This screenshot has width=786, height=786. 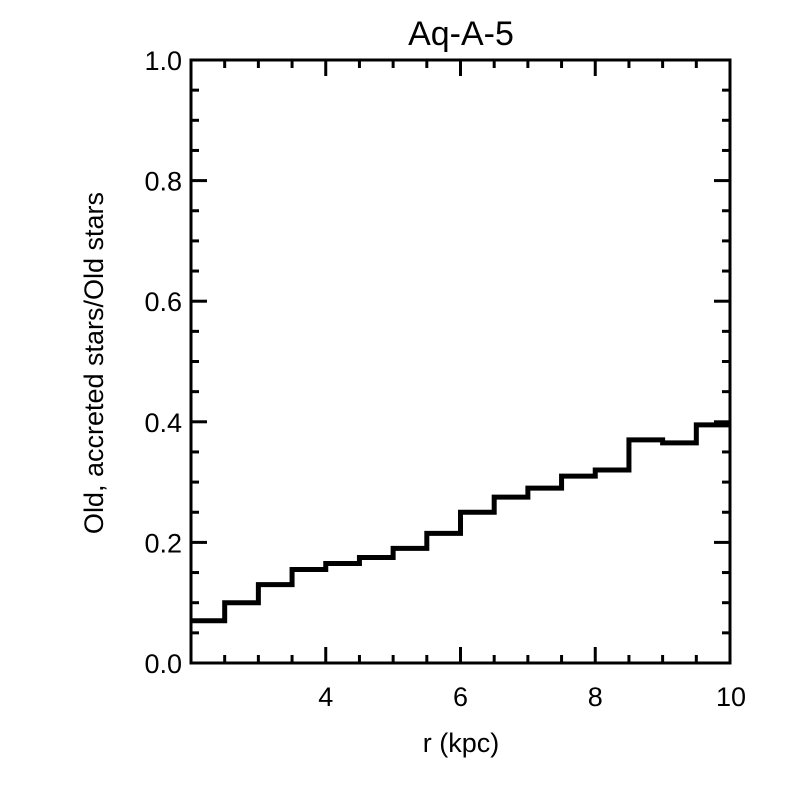 What do you see at coordinates (163, 362) in the screenshot?
I see `y-tick-labels: 0.0 0.2 0.4 0.6 0.8 1.0` at bounding box center [163, 362].